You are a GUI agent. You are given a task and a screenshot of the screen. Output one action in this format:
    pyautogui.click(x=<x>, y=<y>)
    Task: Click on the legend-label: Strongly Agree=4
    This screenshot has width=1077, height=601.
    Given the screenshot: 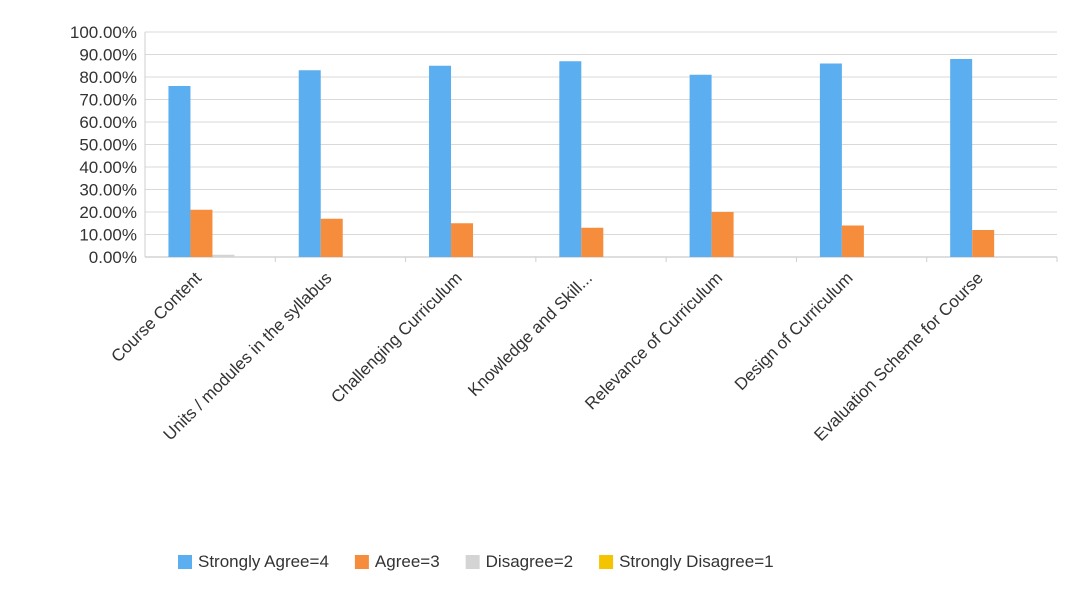 What is the action you would take?
    pyautogui.click(x=263, y=561)
    